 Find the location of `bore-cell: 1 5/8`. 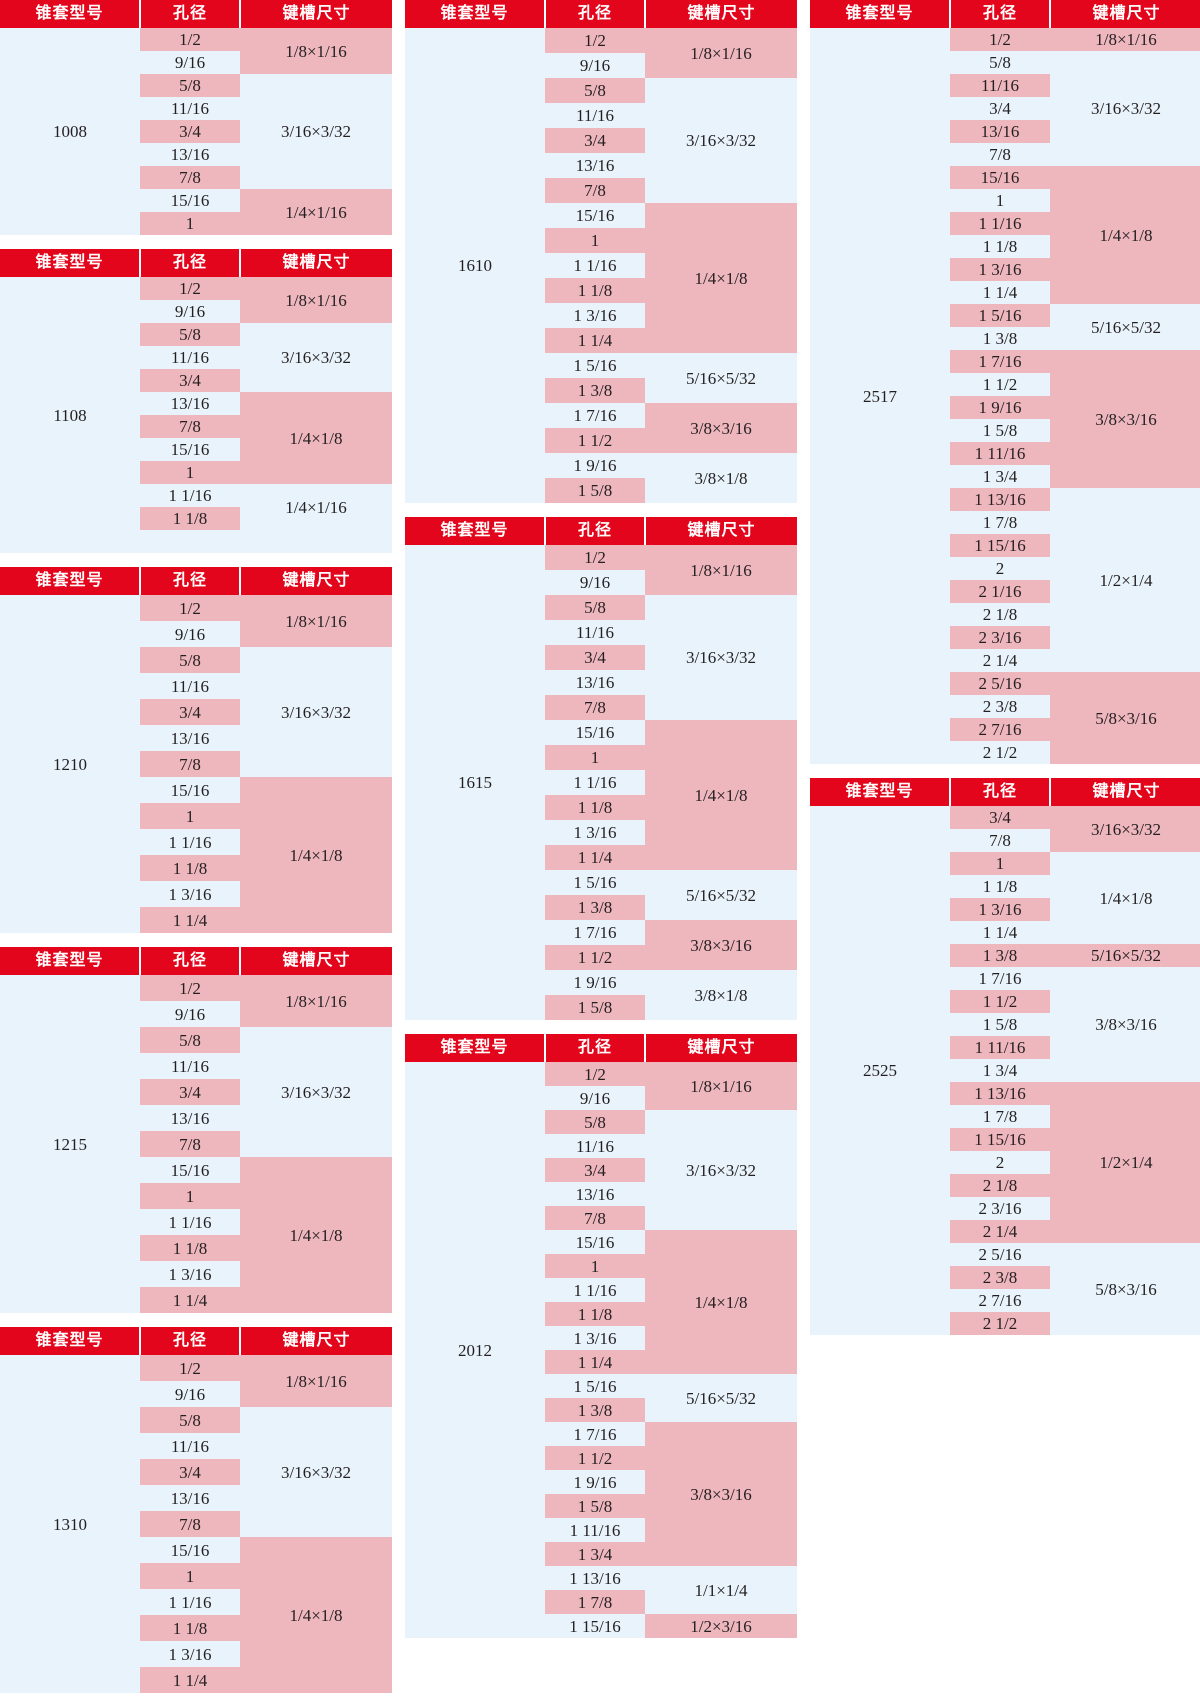

bore-cell: 1 5/8 is located at coordinates (595, 1007).